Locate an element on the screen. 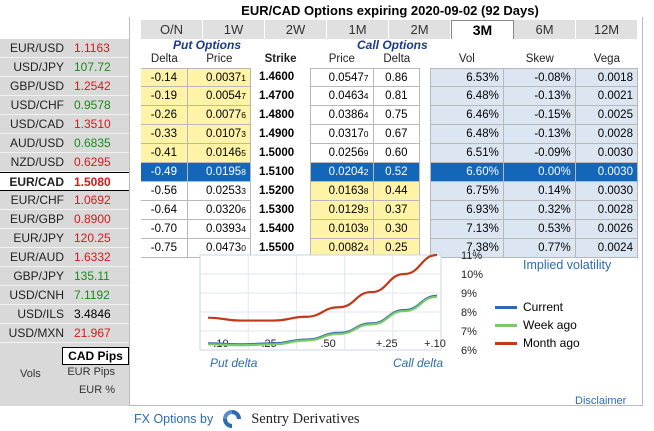  pair-name: GBP/JPY is located at coordinates (38, 276).